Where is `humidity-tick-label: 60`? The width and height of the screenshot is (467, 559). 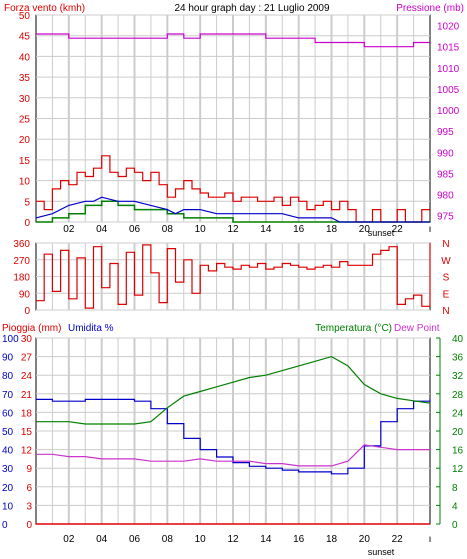 humidity-tick-label: 60 is located at coordinates (8, 413).